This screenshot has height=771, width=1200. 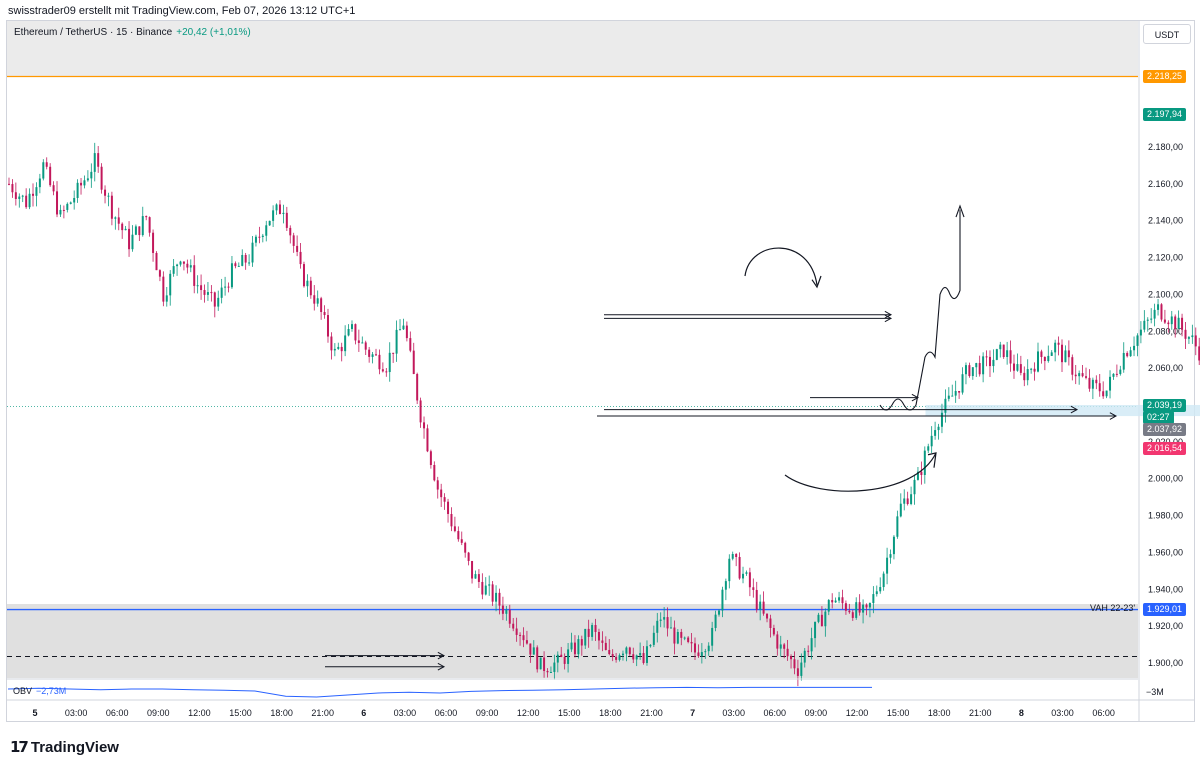 I want to click on obv-legend: OBV −2,73M, so click(x=39, y=691).